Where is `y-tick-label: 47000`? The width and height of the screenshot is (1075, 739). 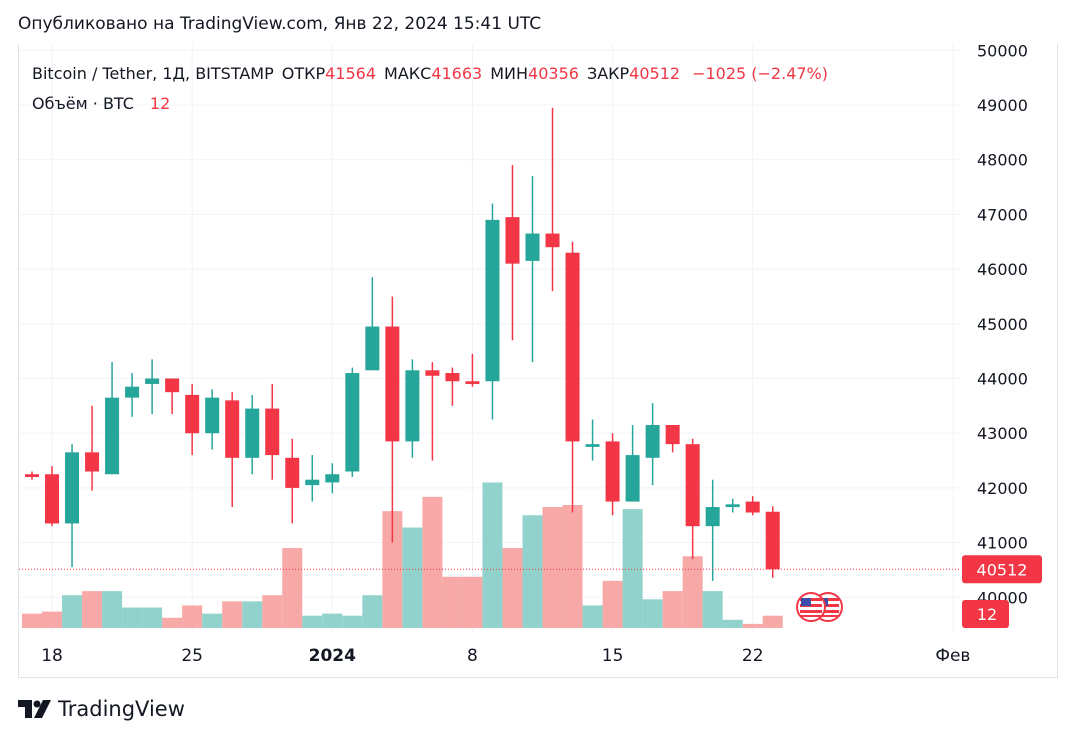
y-tick-label: 47000 is located at coordinates (1002, 214).